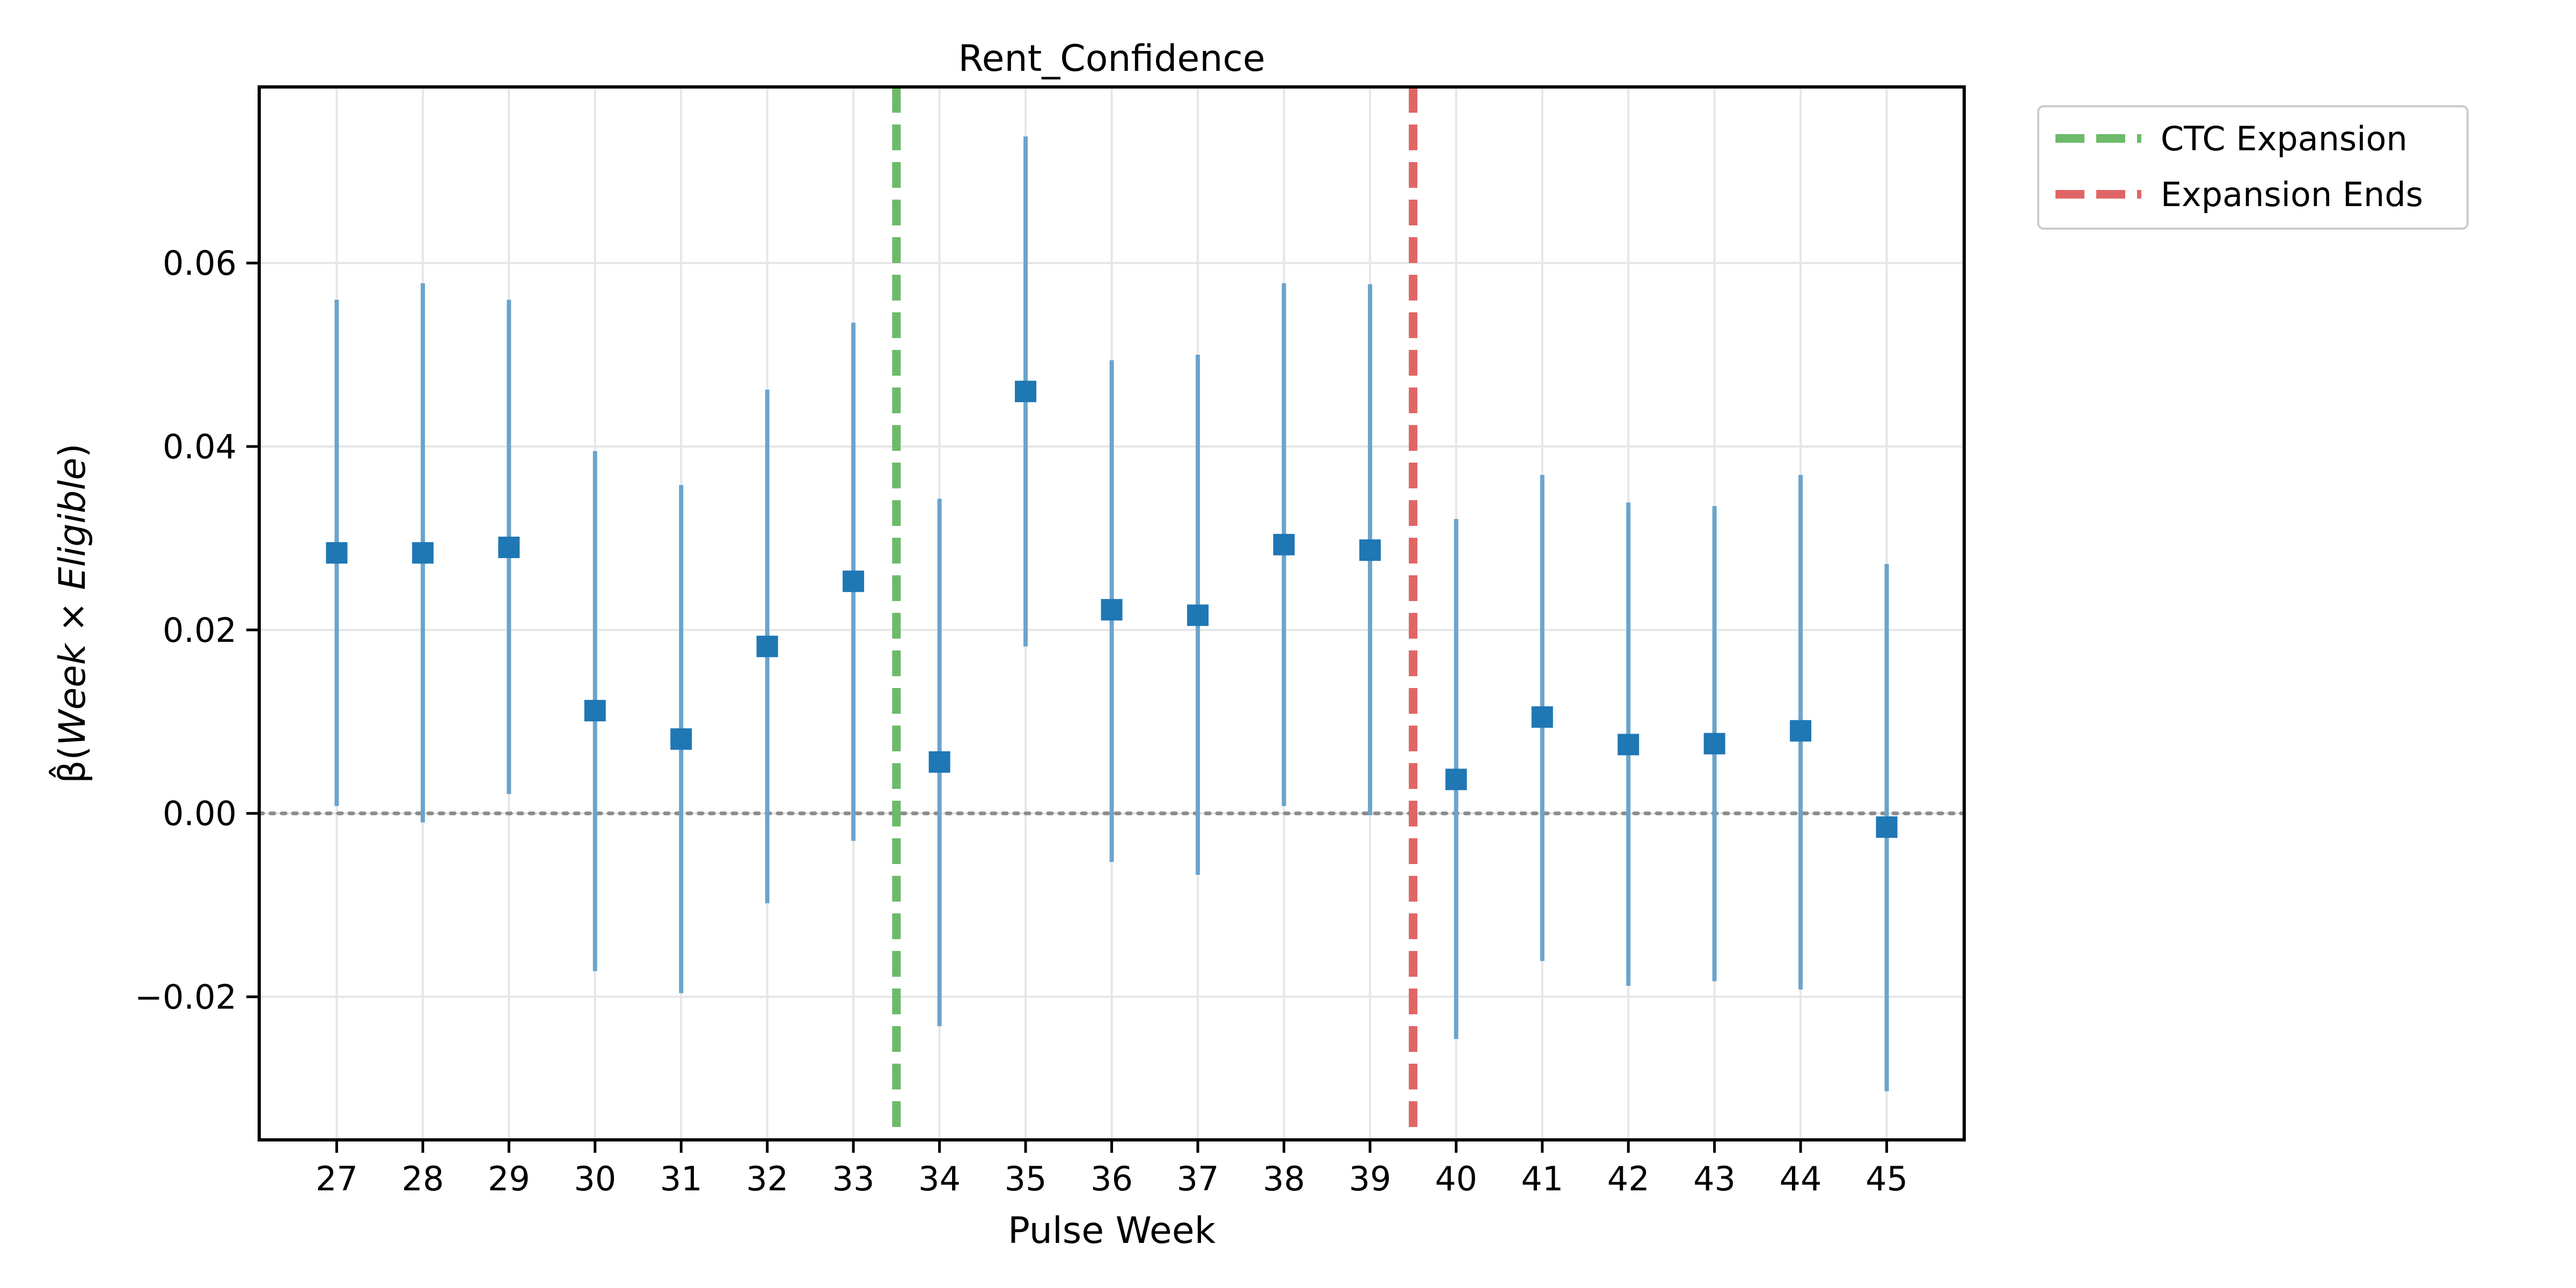 This screenshot has width=2576, height=1288. What do you see at coordinates (73, 450) in the screenshot?
I see `y-axis-title-close: )` at bounding box center [73, 450].